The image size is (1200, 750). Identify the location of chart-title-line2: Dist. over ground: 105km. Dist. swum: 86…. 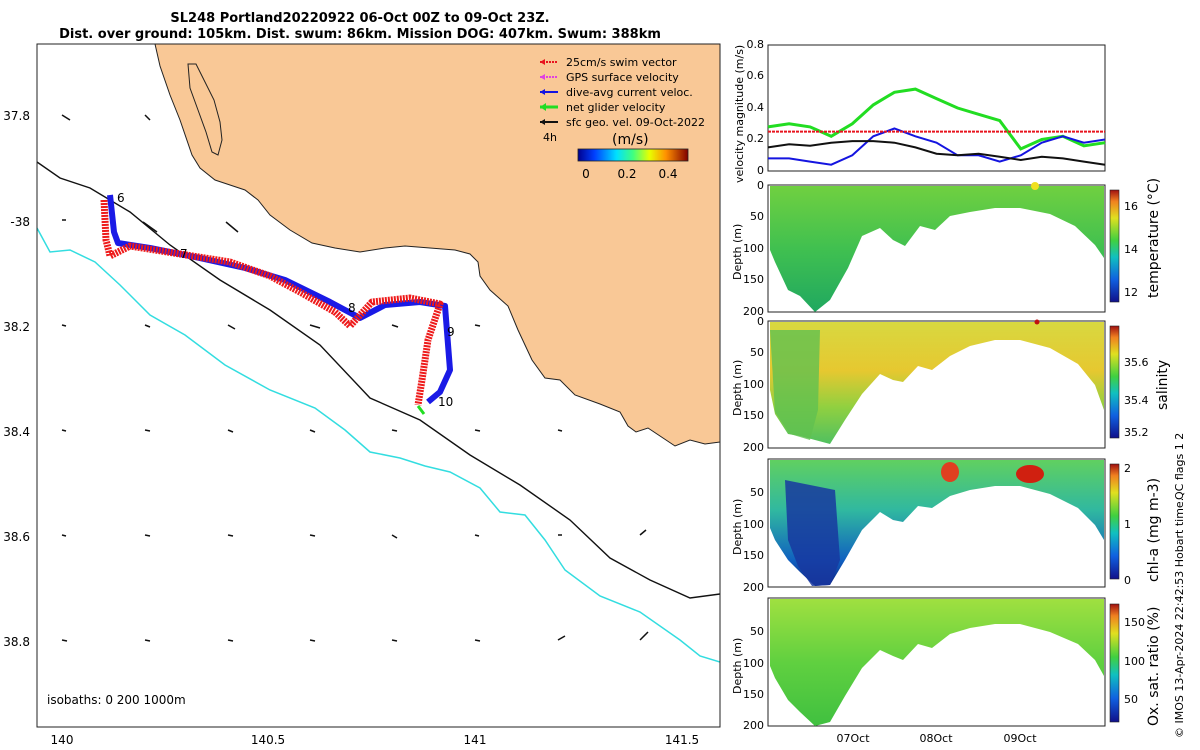
(360, 34).